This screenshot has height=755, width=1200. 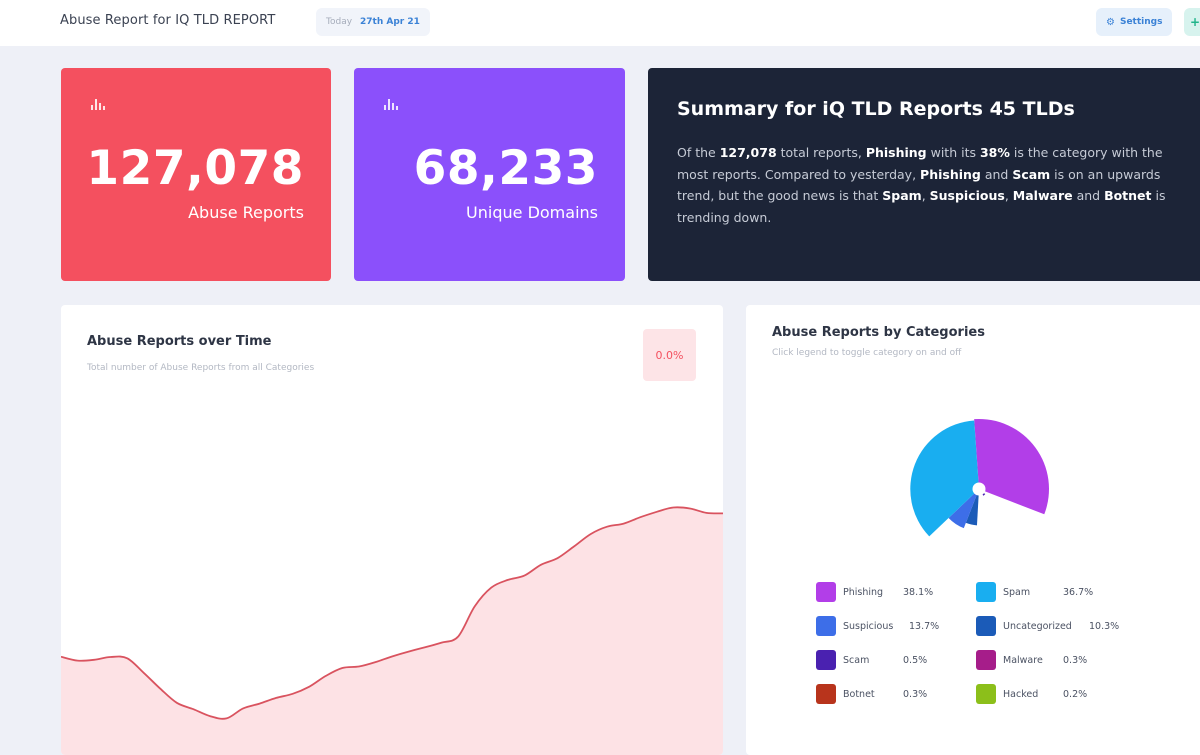 What do you see at coordinates (1195, 22) in the screenshot?
I see `plus-icon: +` at bounding box center [1195, 22].